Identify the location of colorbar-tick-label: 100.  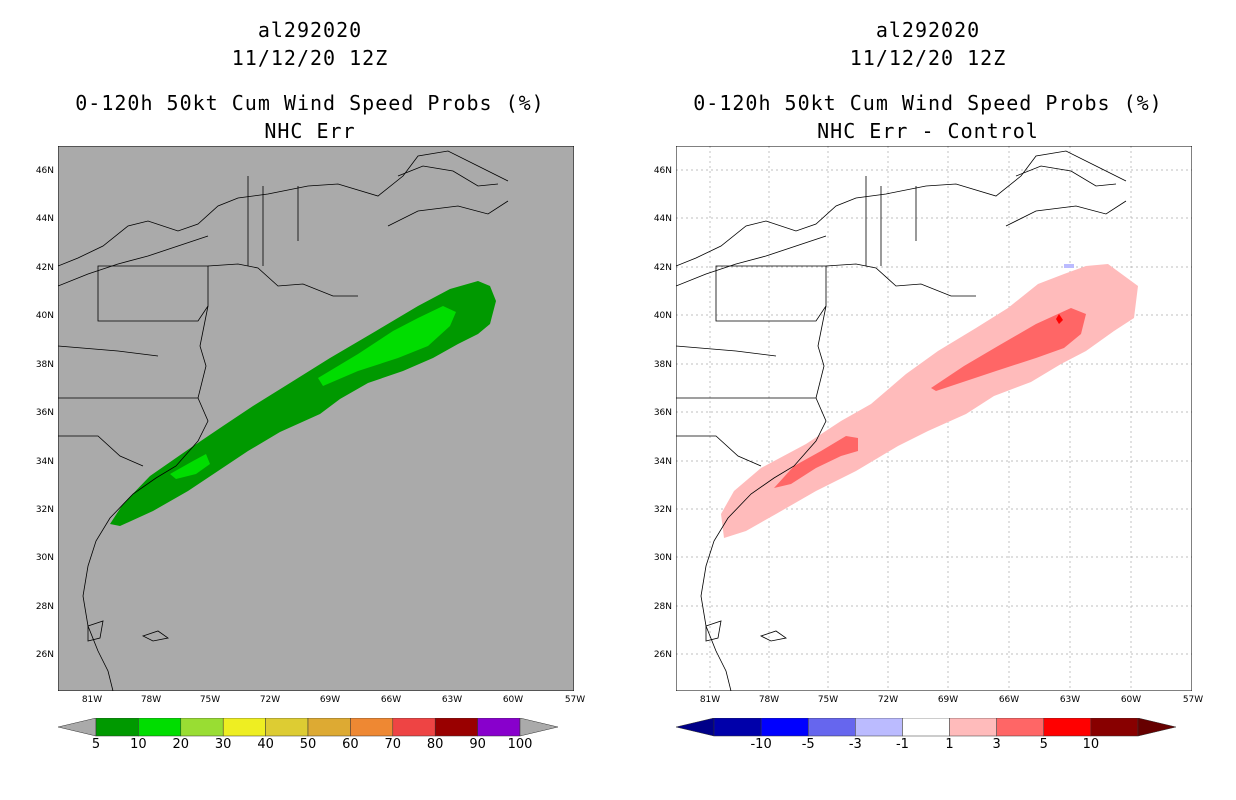
(520, 744).